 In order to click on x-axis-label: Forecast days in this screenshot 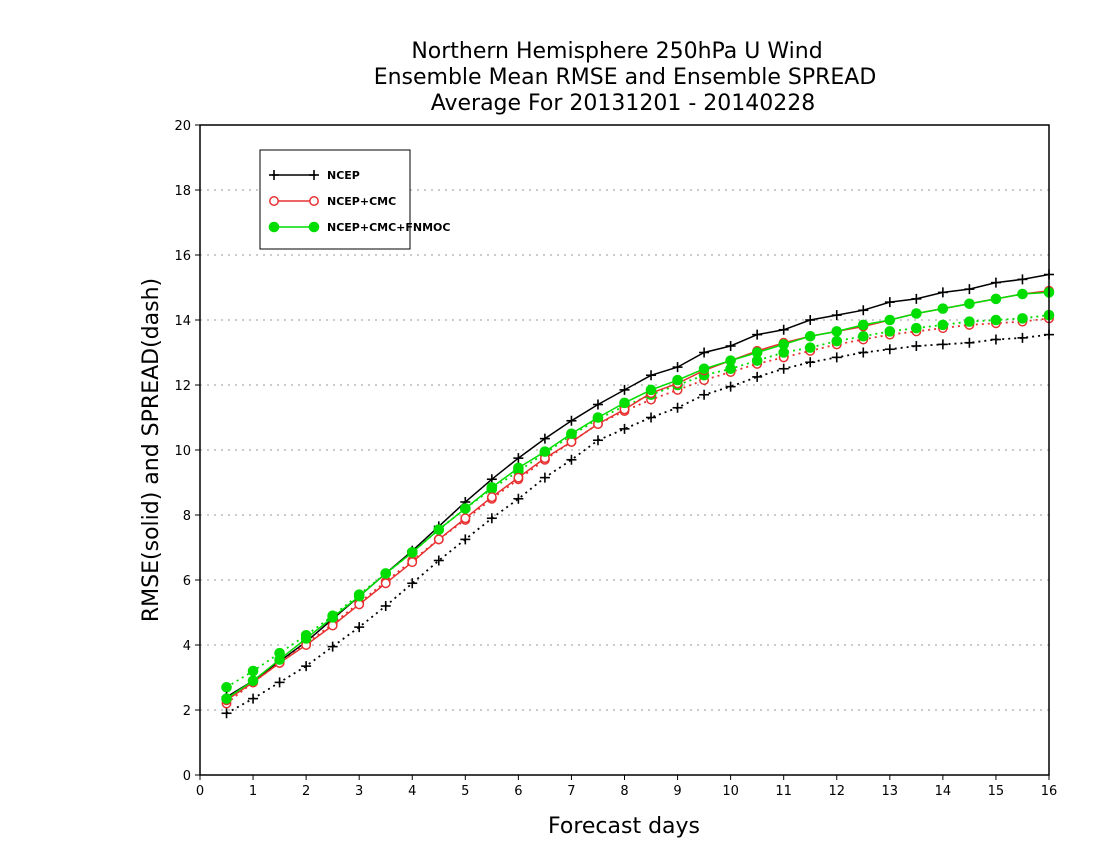, I will do `click(624, 826)`.